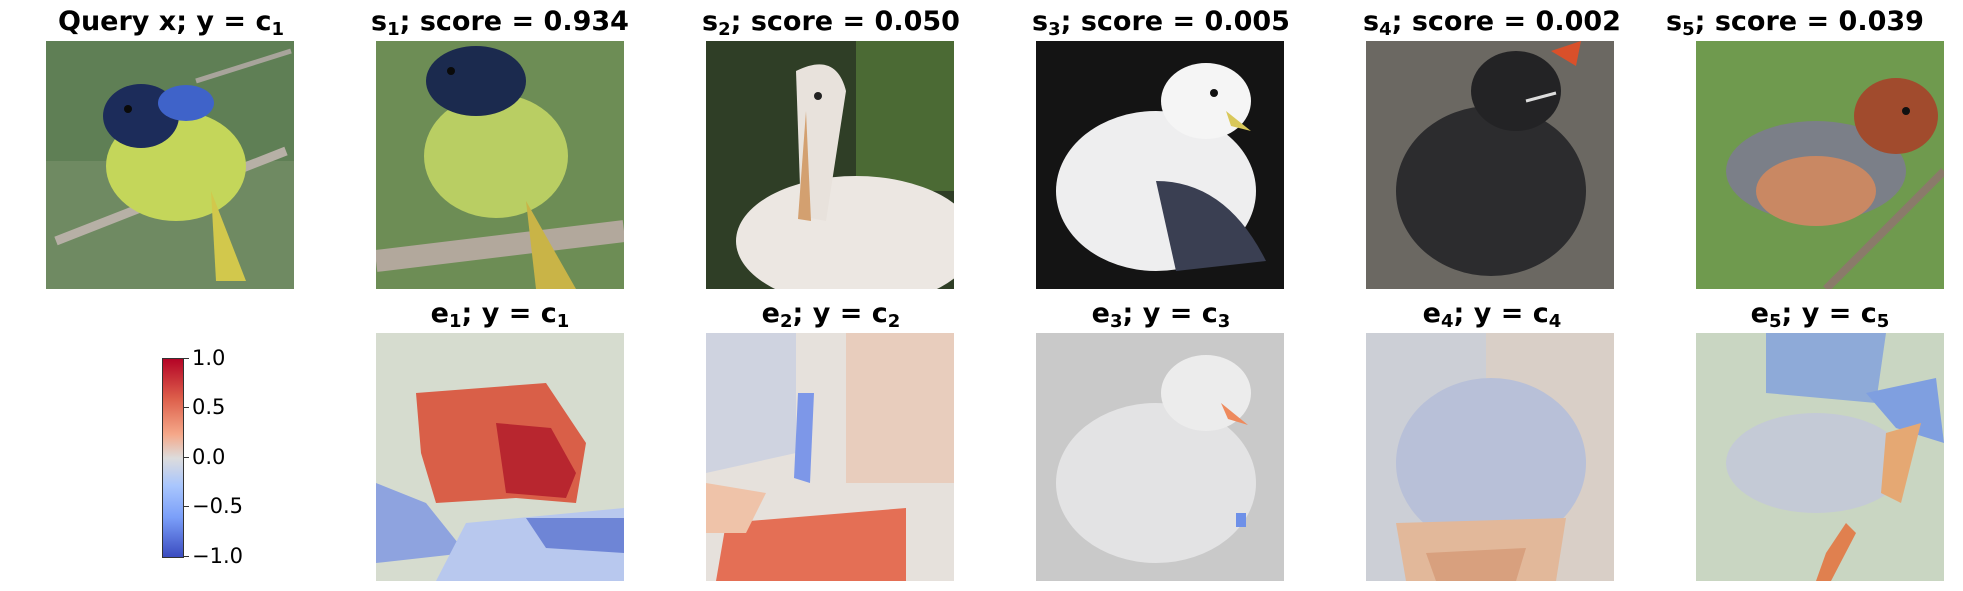 The image size is (1963, 591). Describe the element at coordinates (500, 23) in the screenshot. I see `support-title-1: s1; score = 0.934` at that location.